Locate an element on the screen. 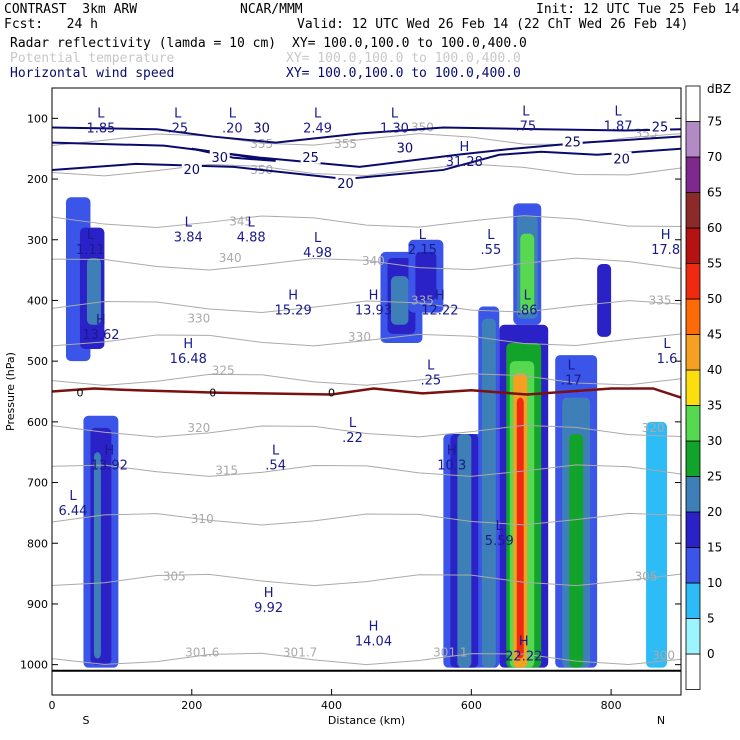 This screenshot has width=740, height=740. hl-value: 13.93 is located at coordinates (373, 310).